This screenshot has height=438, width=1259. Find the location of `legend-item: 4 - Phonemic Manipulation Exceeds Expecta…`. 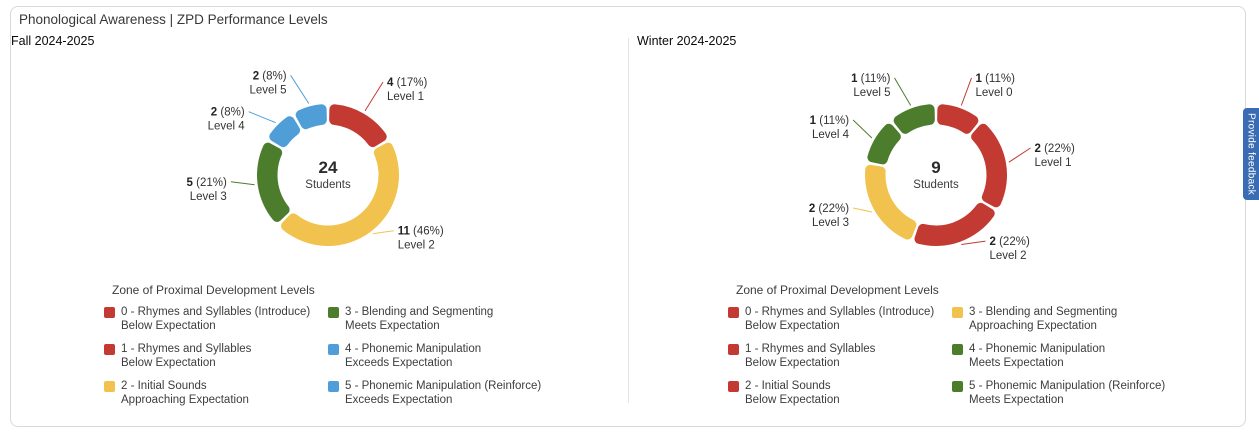

legend-item: 4 - Phonemic Manipulation Exceeds Expecta… is located at coordinates (440, 356).